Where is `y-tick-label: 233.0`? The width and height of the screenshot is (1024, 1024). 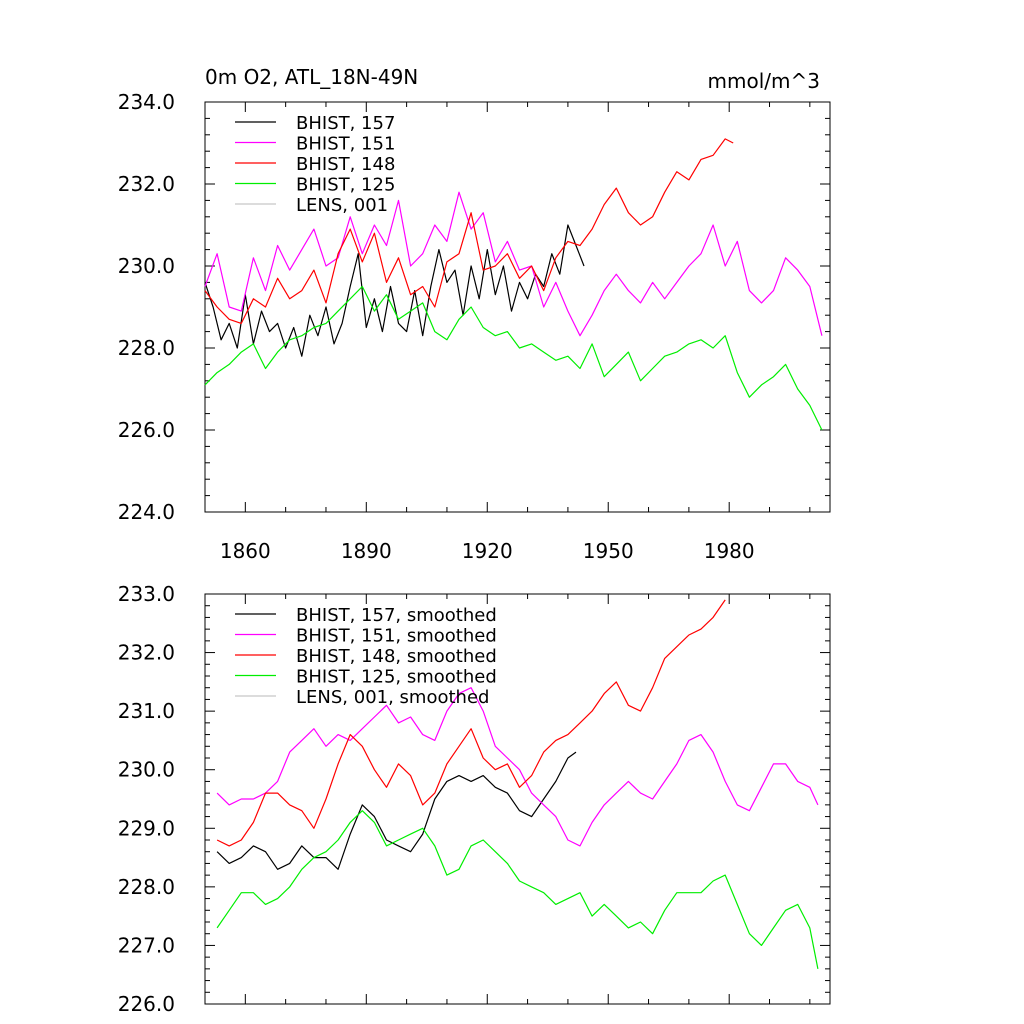
y-tick-label: 233.0 is located at coordinates (146, 594).